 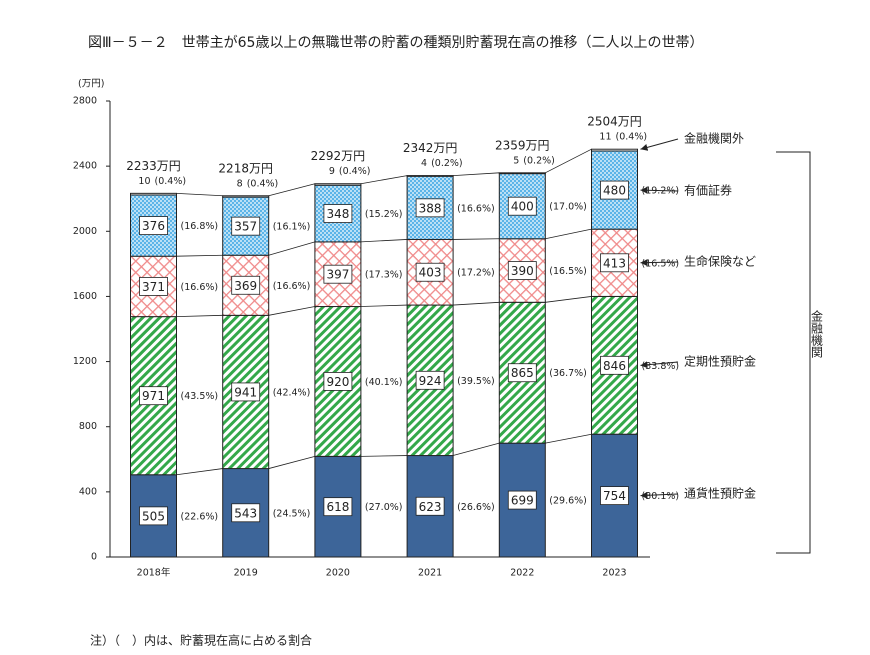 What do you see at coordinates (384, 275) in the screenshot?
I see `share-label: (17.3%)` at bounding box center [384, 275].